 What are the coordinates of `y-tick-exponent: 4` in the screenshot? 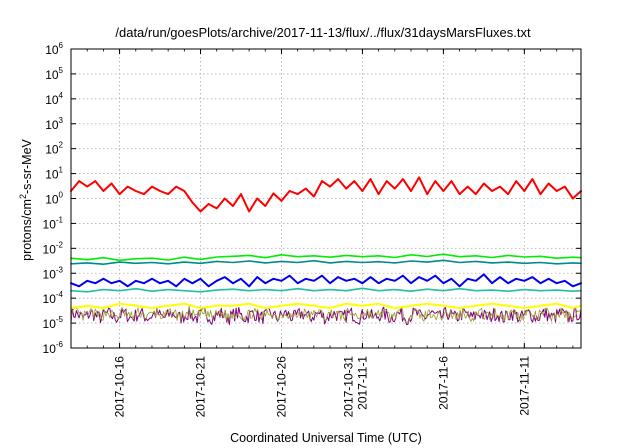 It's located at (61, 95).